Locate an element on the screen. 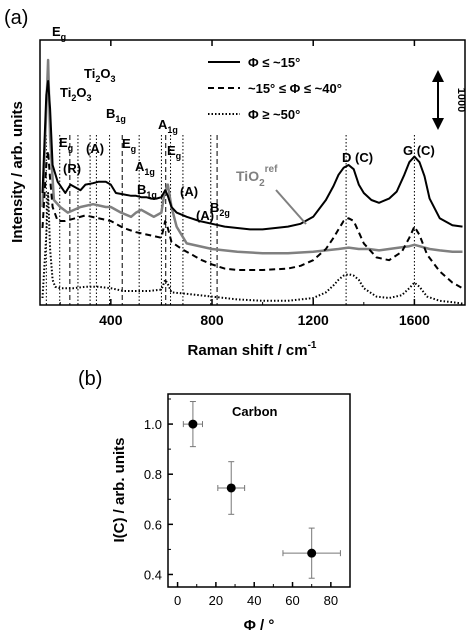 The width and height of the screenshot is (474, 638). peak-annotation: B2g is located at coordinates (220, 209).